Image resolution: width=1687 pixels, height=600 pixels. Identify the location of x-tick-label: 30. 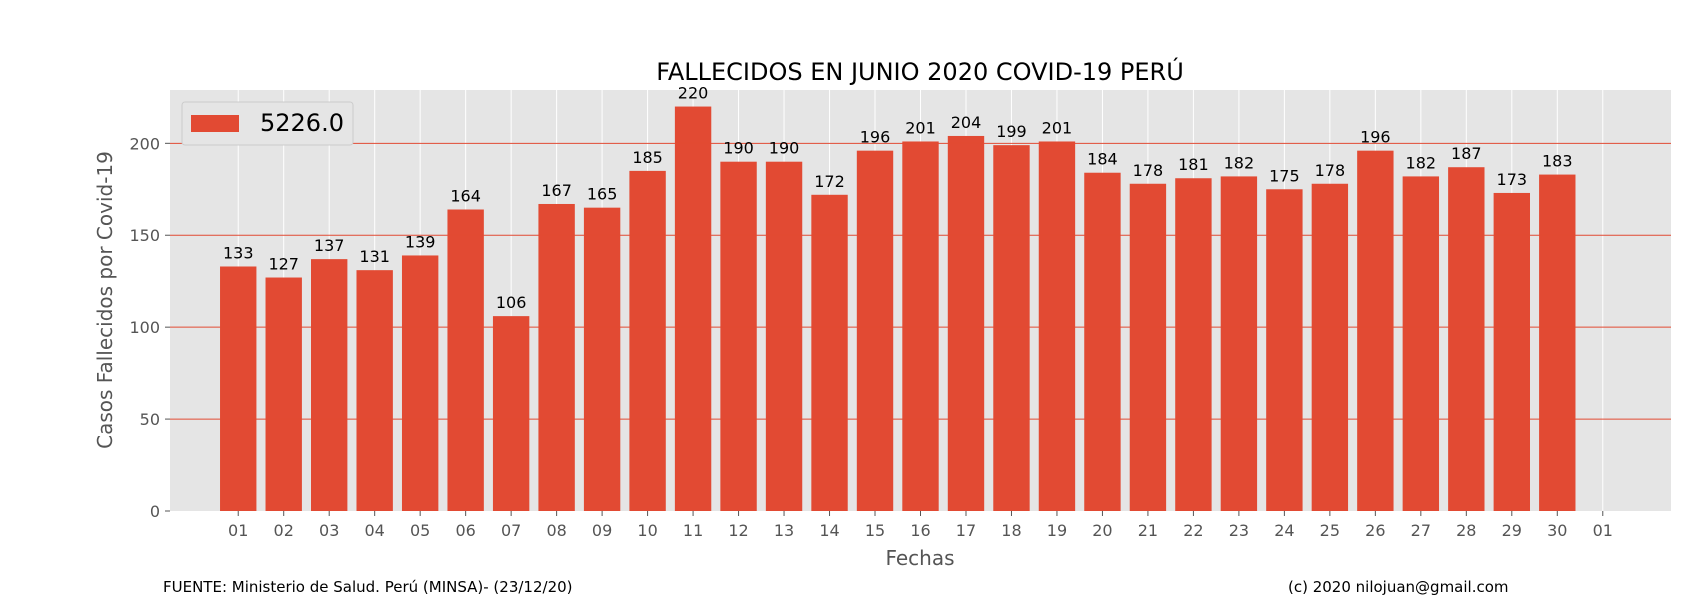
(1557, 530).